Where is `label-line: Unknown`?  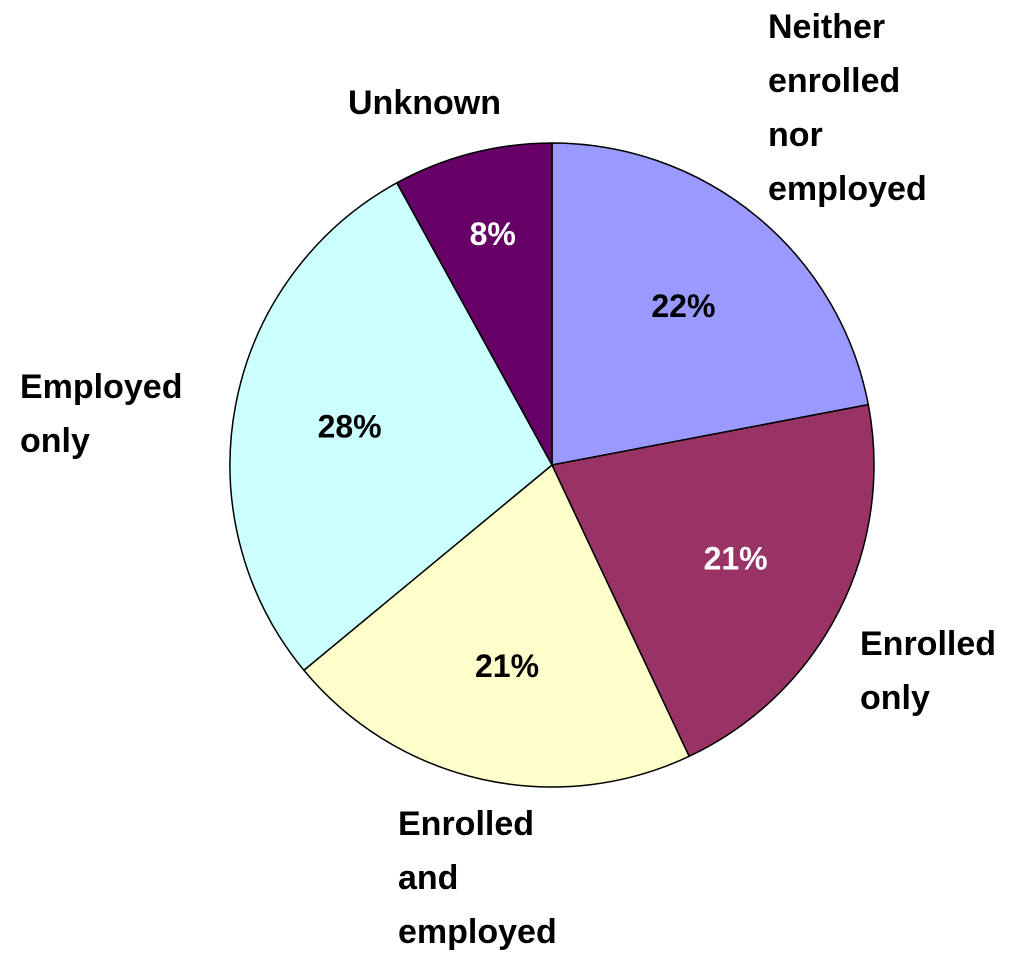
label-line: Unknown is located at coordinates (424, 103).